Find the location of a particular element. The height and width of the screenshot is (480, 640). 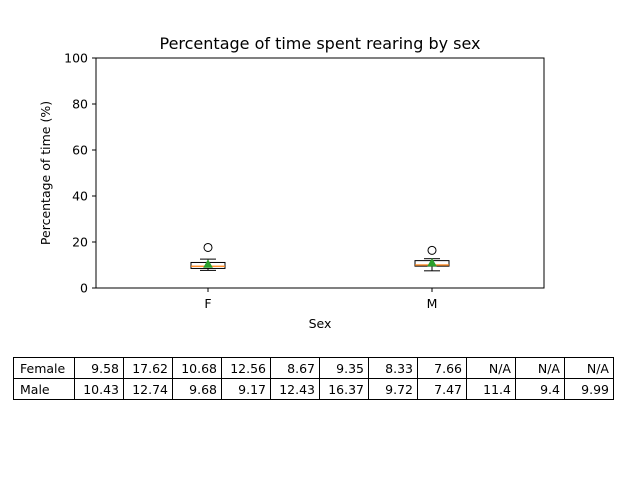

table-cell: 12.74 is located at coordinates (148, 389).